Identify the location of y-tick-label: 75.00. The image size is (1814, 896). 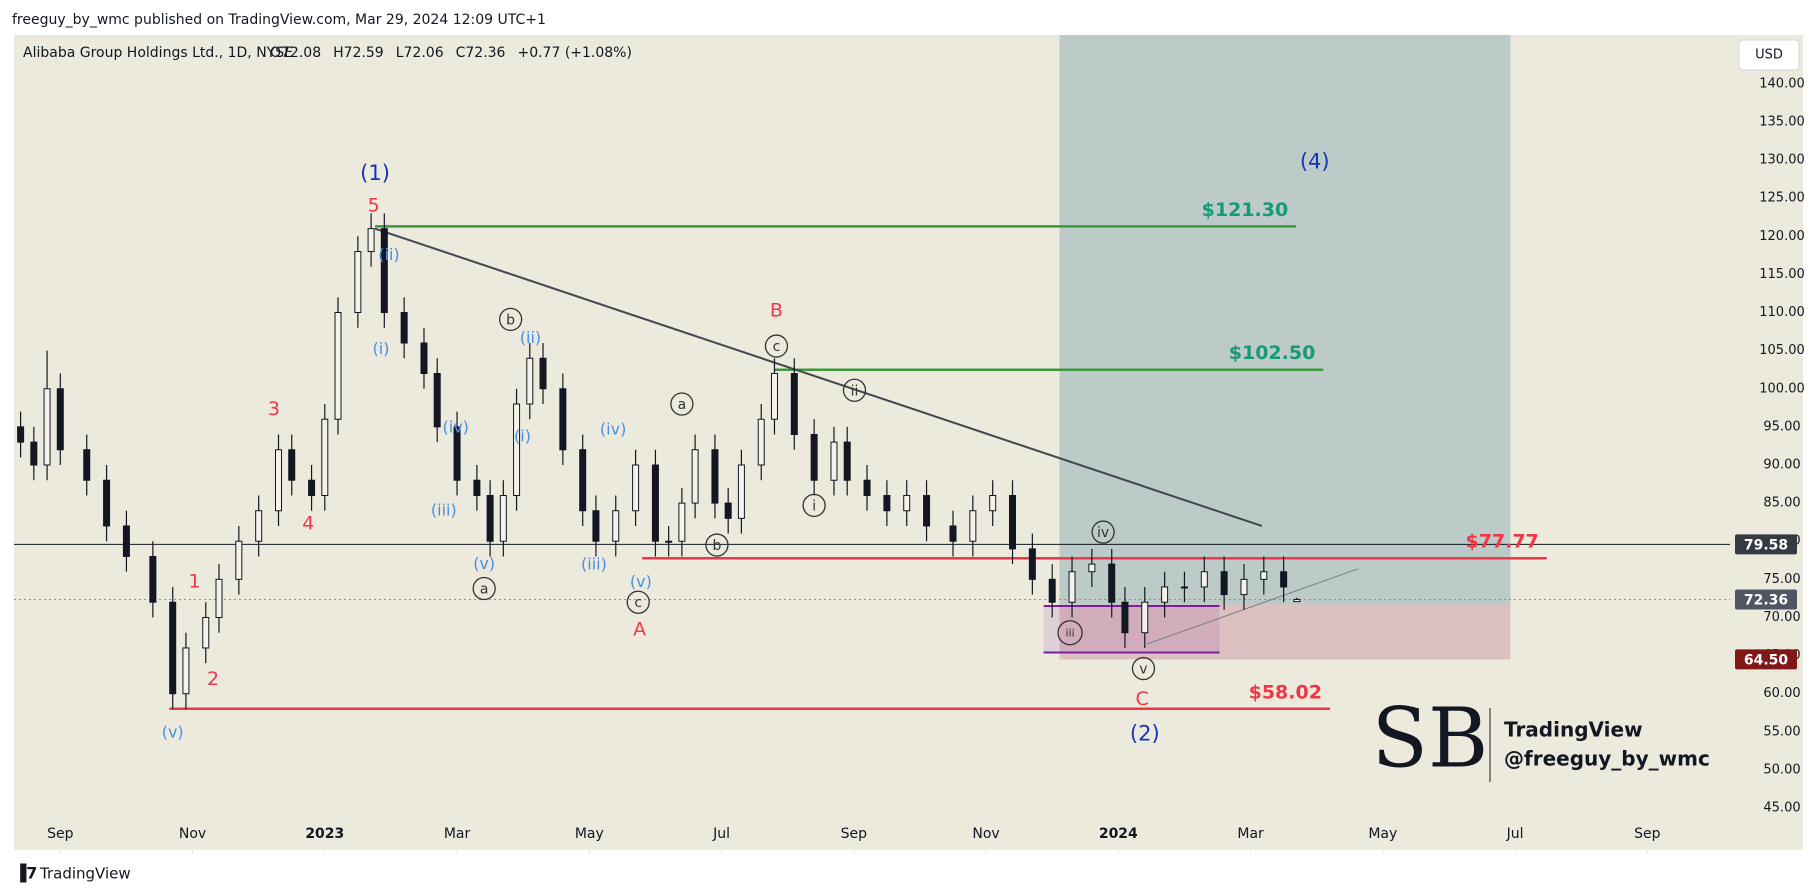
(1781, 579).